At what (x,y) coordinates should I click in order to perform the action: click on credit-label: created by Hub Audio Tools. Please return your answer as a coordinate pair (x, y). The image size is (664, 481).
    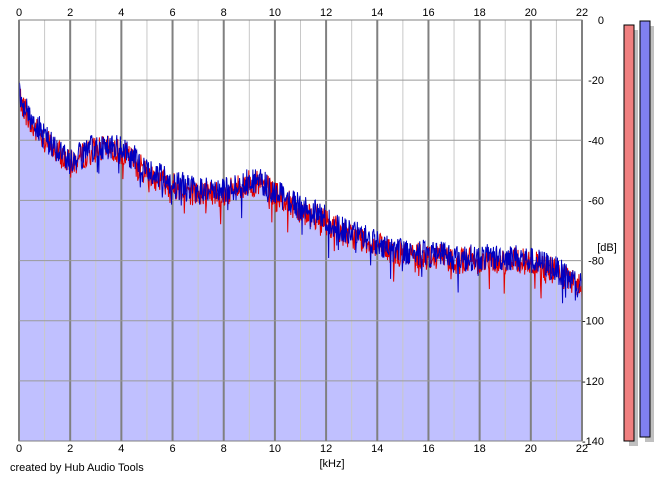
    Looking at the image, I should click on (77, 468).